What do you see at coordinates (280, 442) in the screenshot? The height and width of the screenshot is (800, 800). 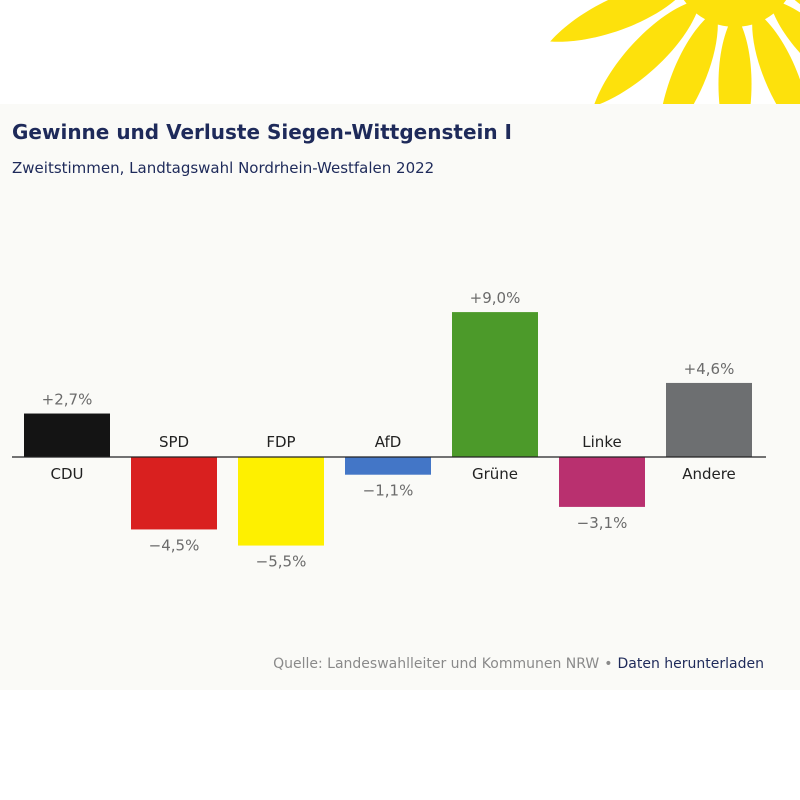 I see `category-label: FDP` at bounding box center [280, 442].